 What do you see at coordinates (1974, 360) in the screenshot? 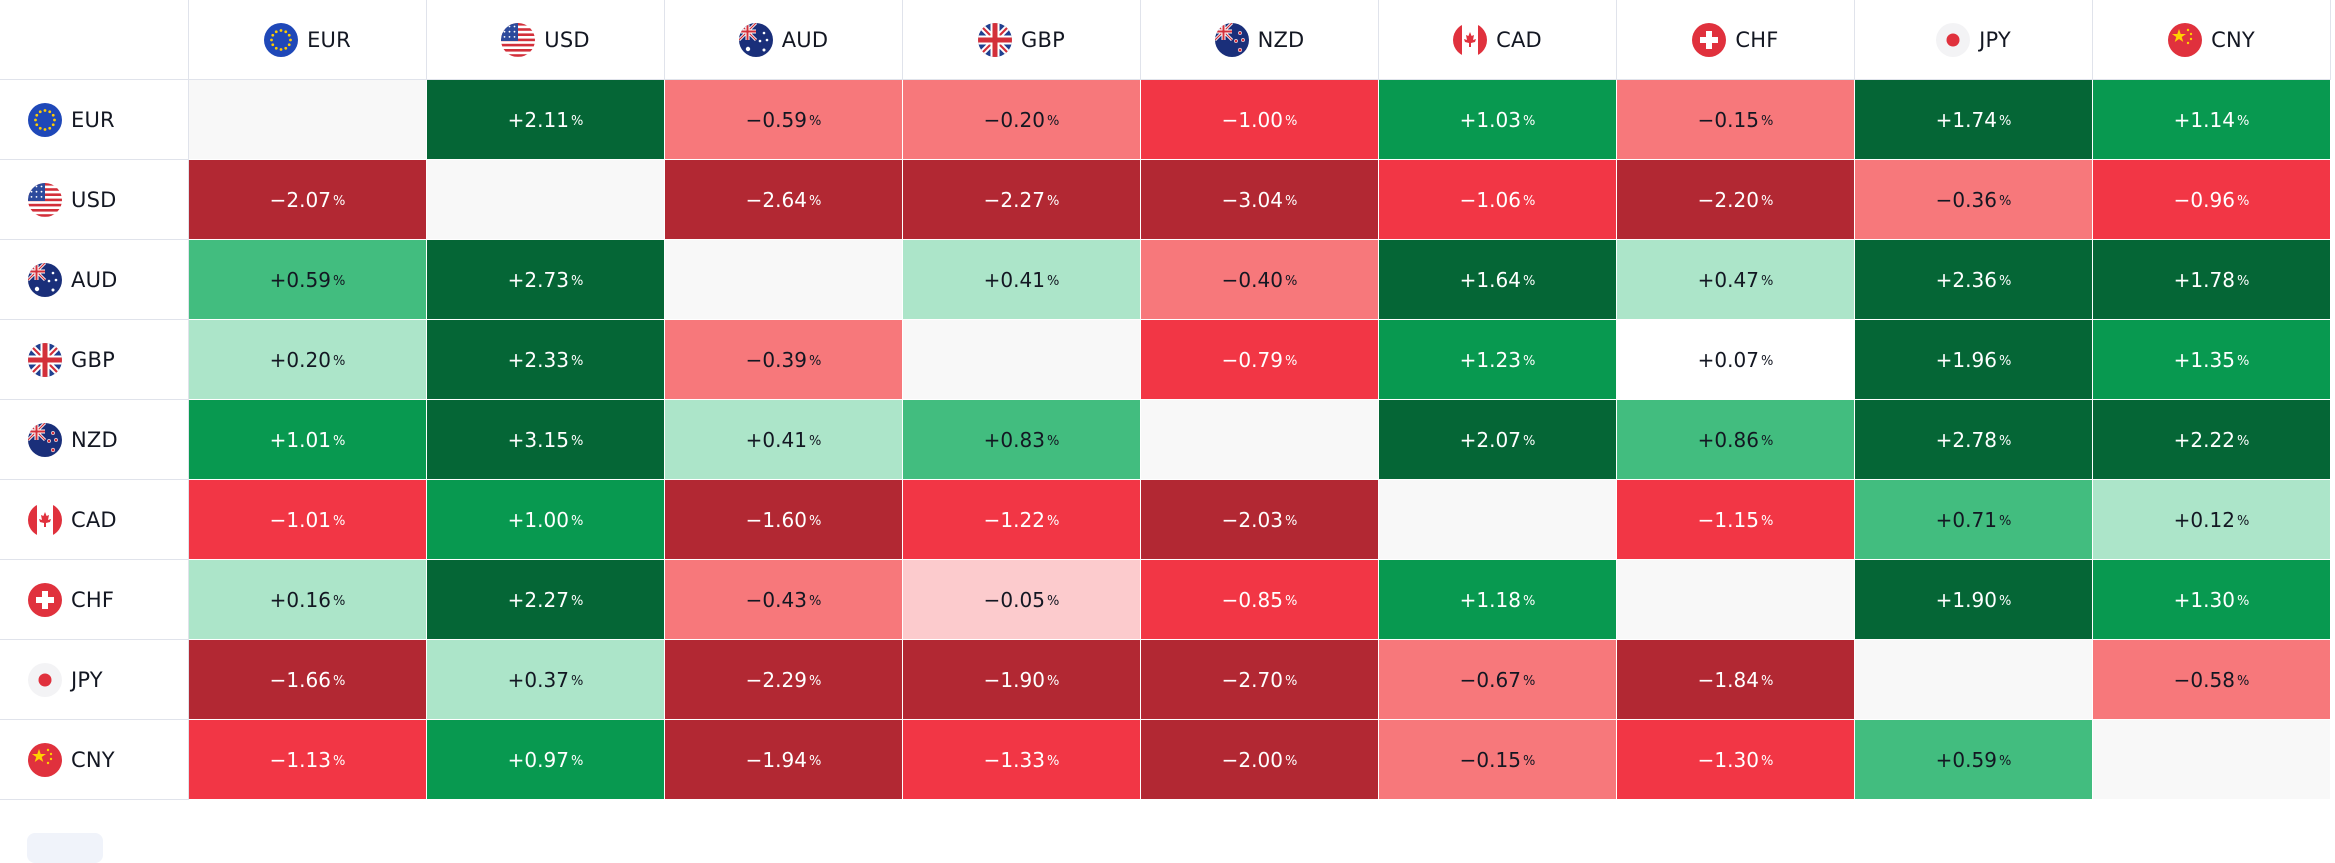
I see `rate-cell-gbp-jpy: +1.96%` at bounding box center [1974, 360].